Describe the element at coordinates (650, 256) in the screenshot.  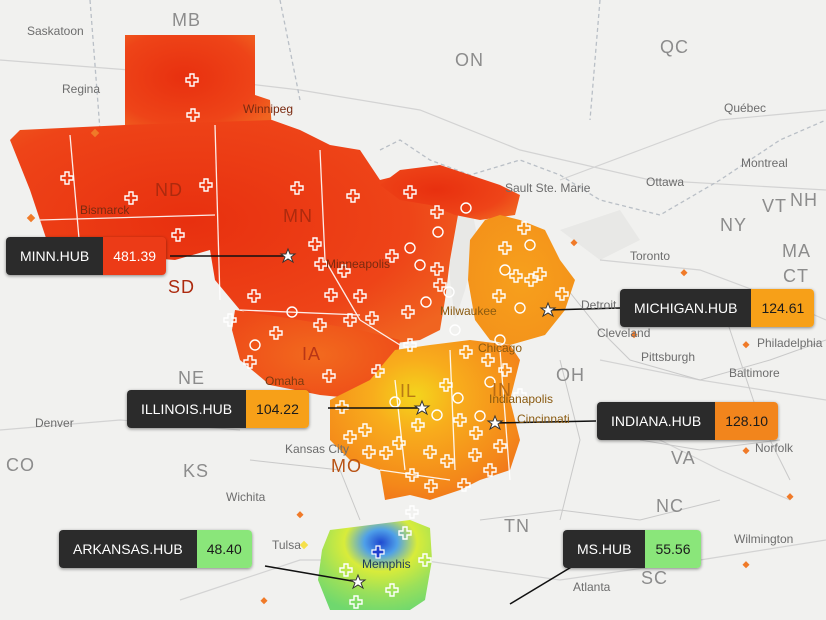
I see `place-label: Toronto` at that location.